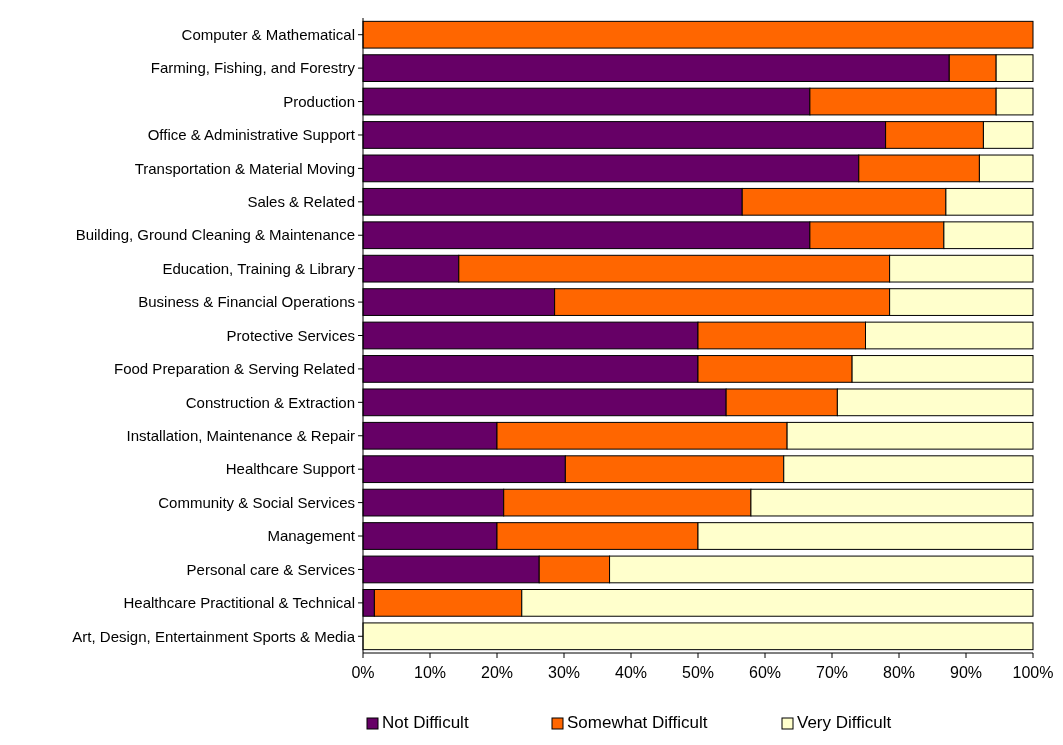 This screenshot has width=1063, height=745. Describe the element at coordinates (234, 369) in the screenshot. I see `y-tick-label: Food Preparation & Serving Related` at that location.